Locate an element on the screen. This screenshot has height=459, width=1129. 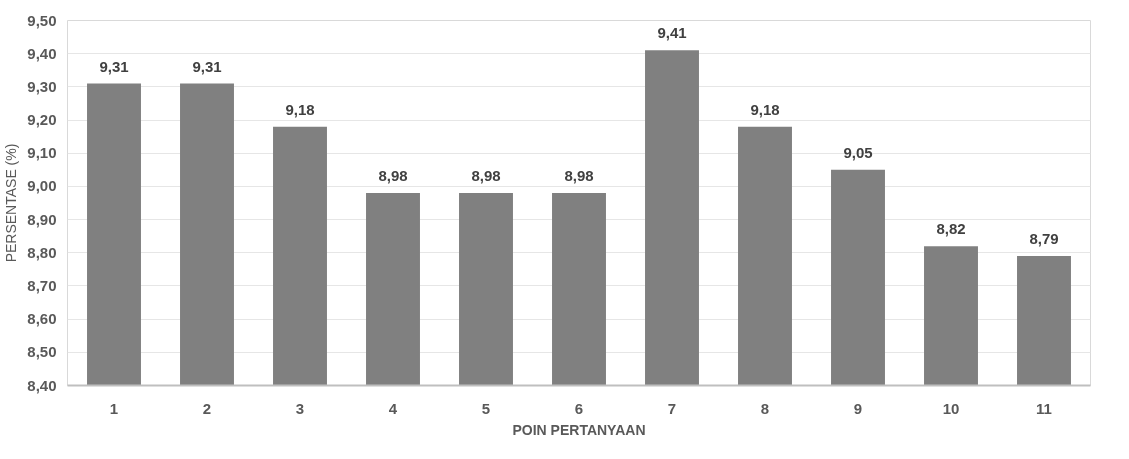
y-tick-label: 9,20 is located at coordinates (42, 120).